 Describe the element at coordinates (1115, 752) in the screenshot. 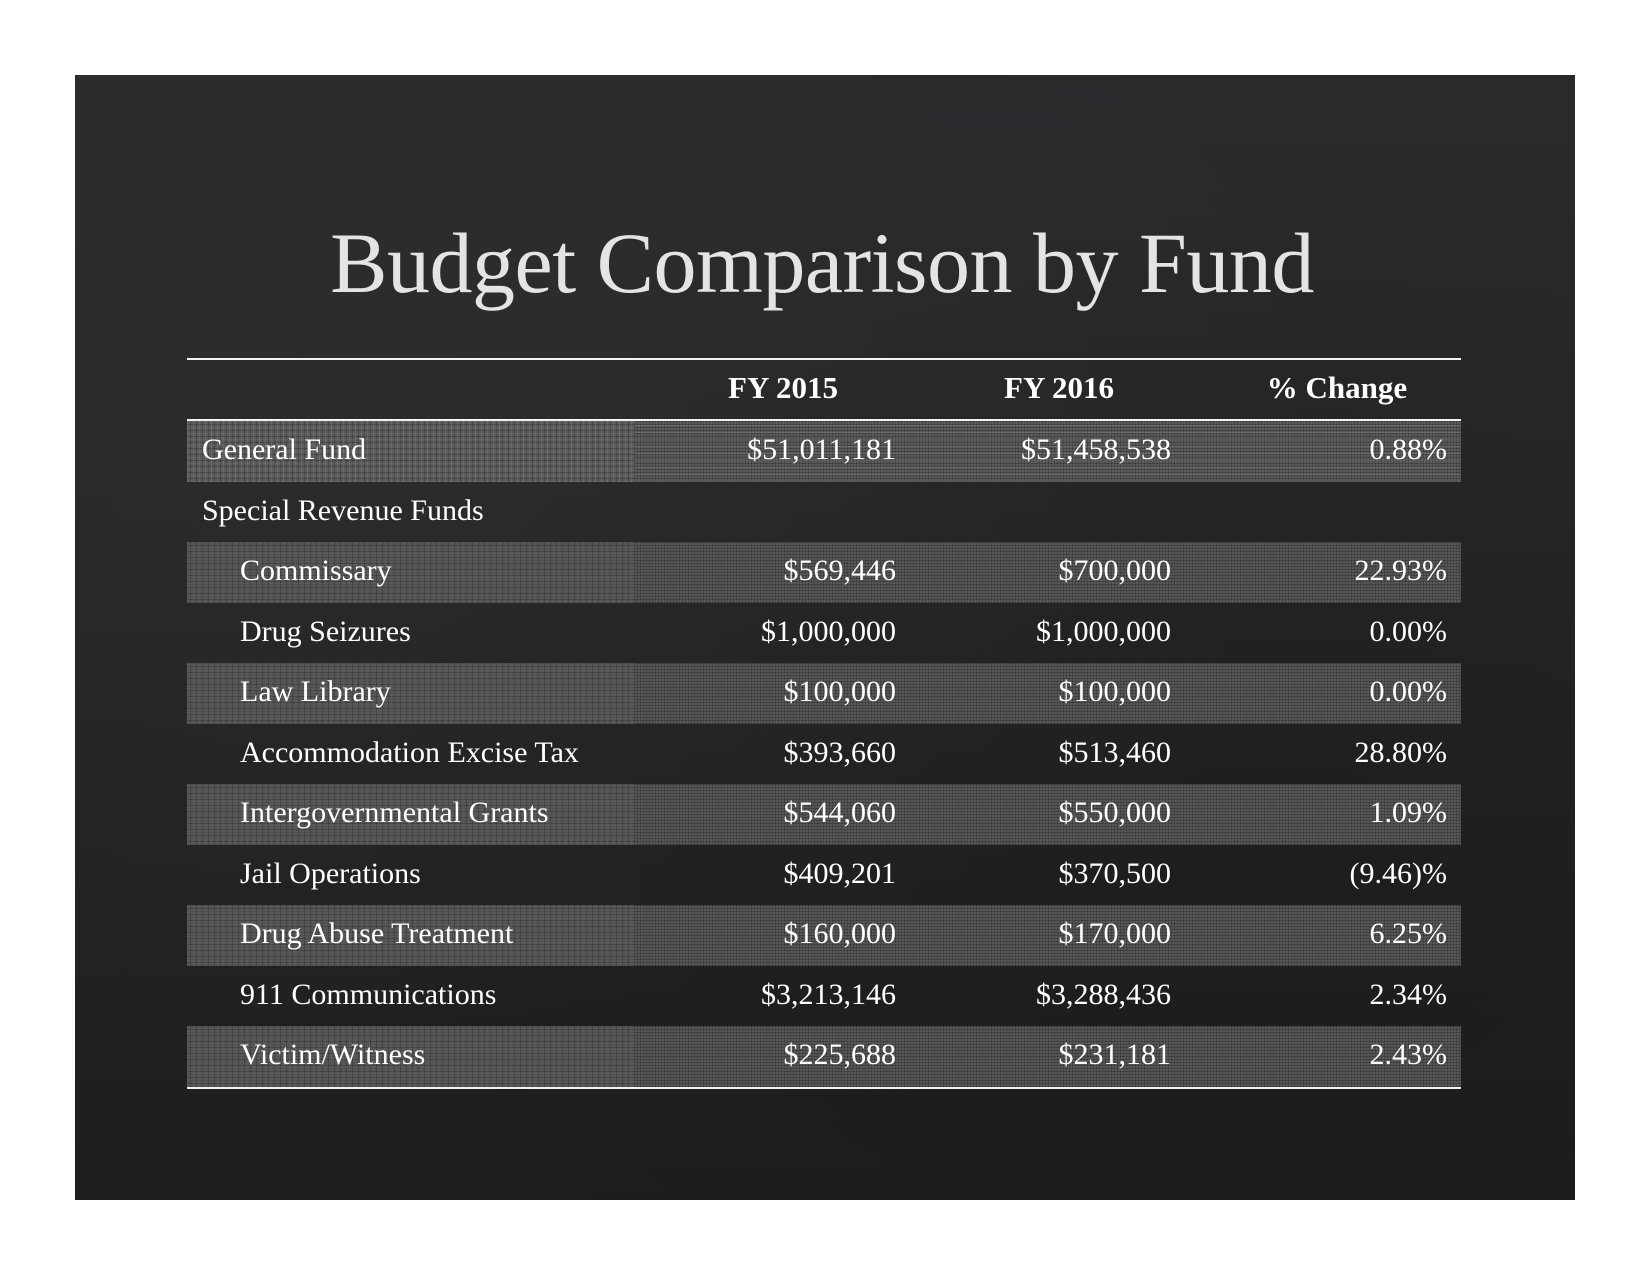

I see `fy2016-value: $513,460` at that location.